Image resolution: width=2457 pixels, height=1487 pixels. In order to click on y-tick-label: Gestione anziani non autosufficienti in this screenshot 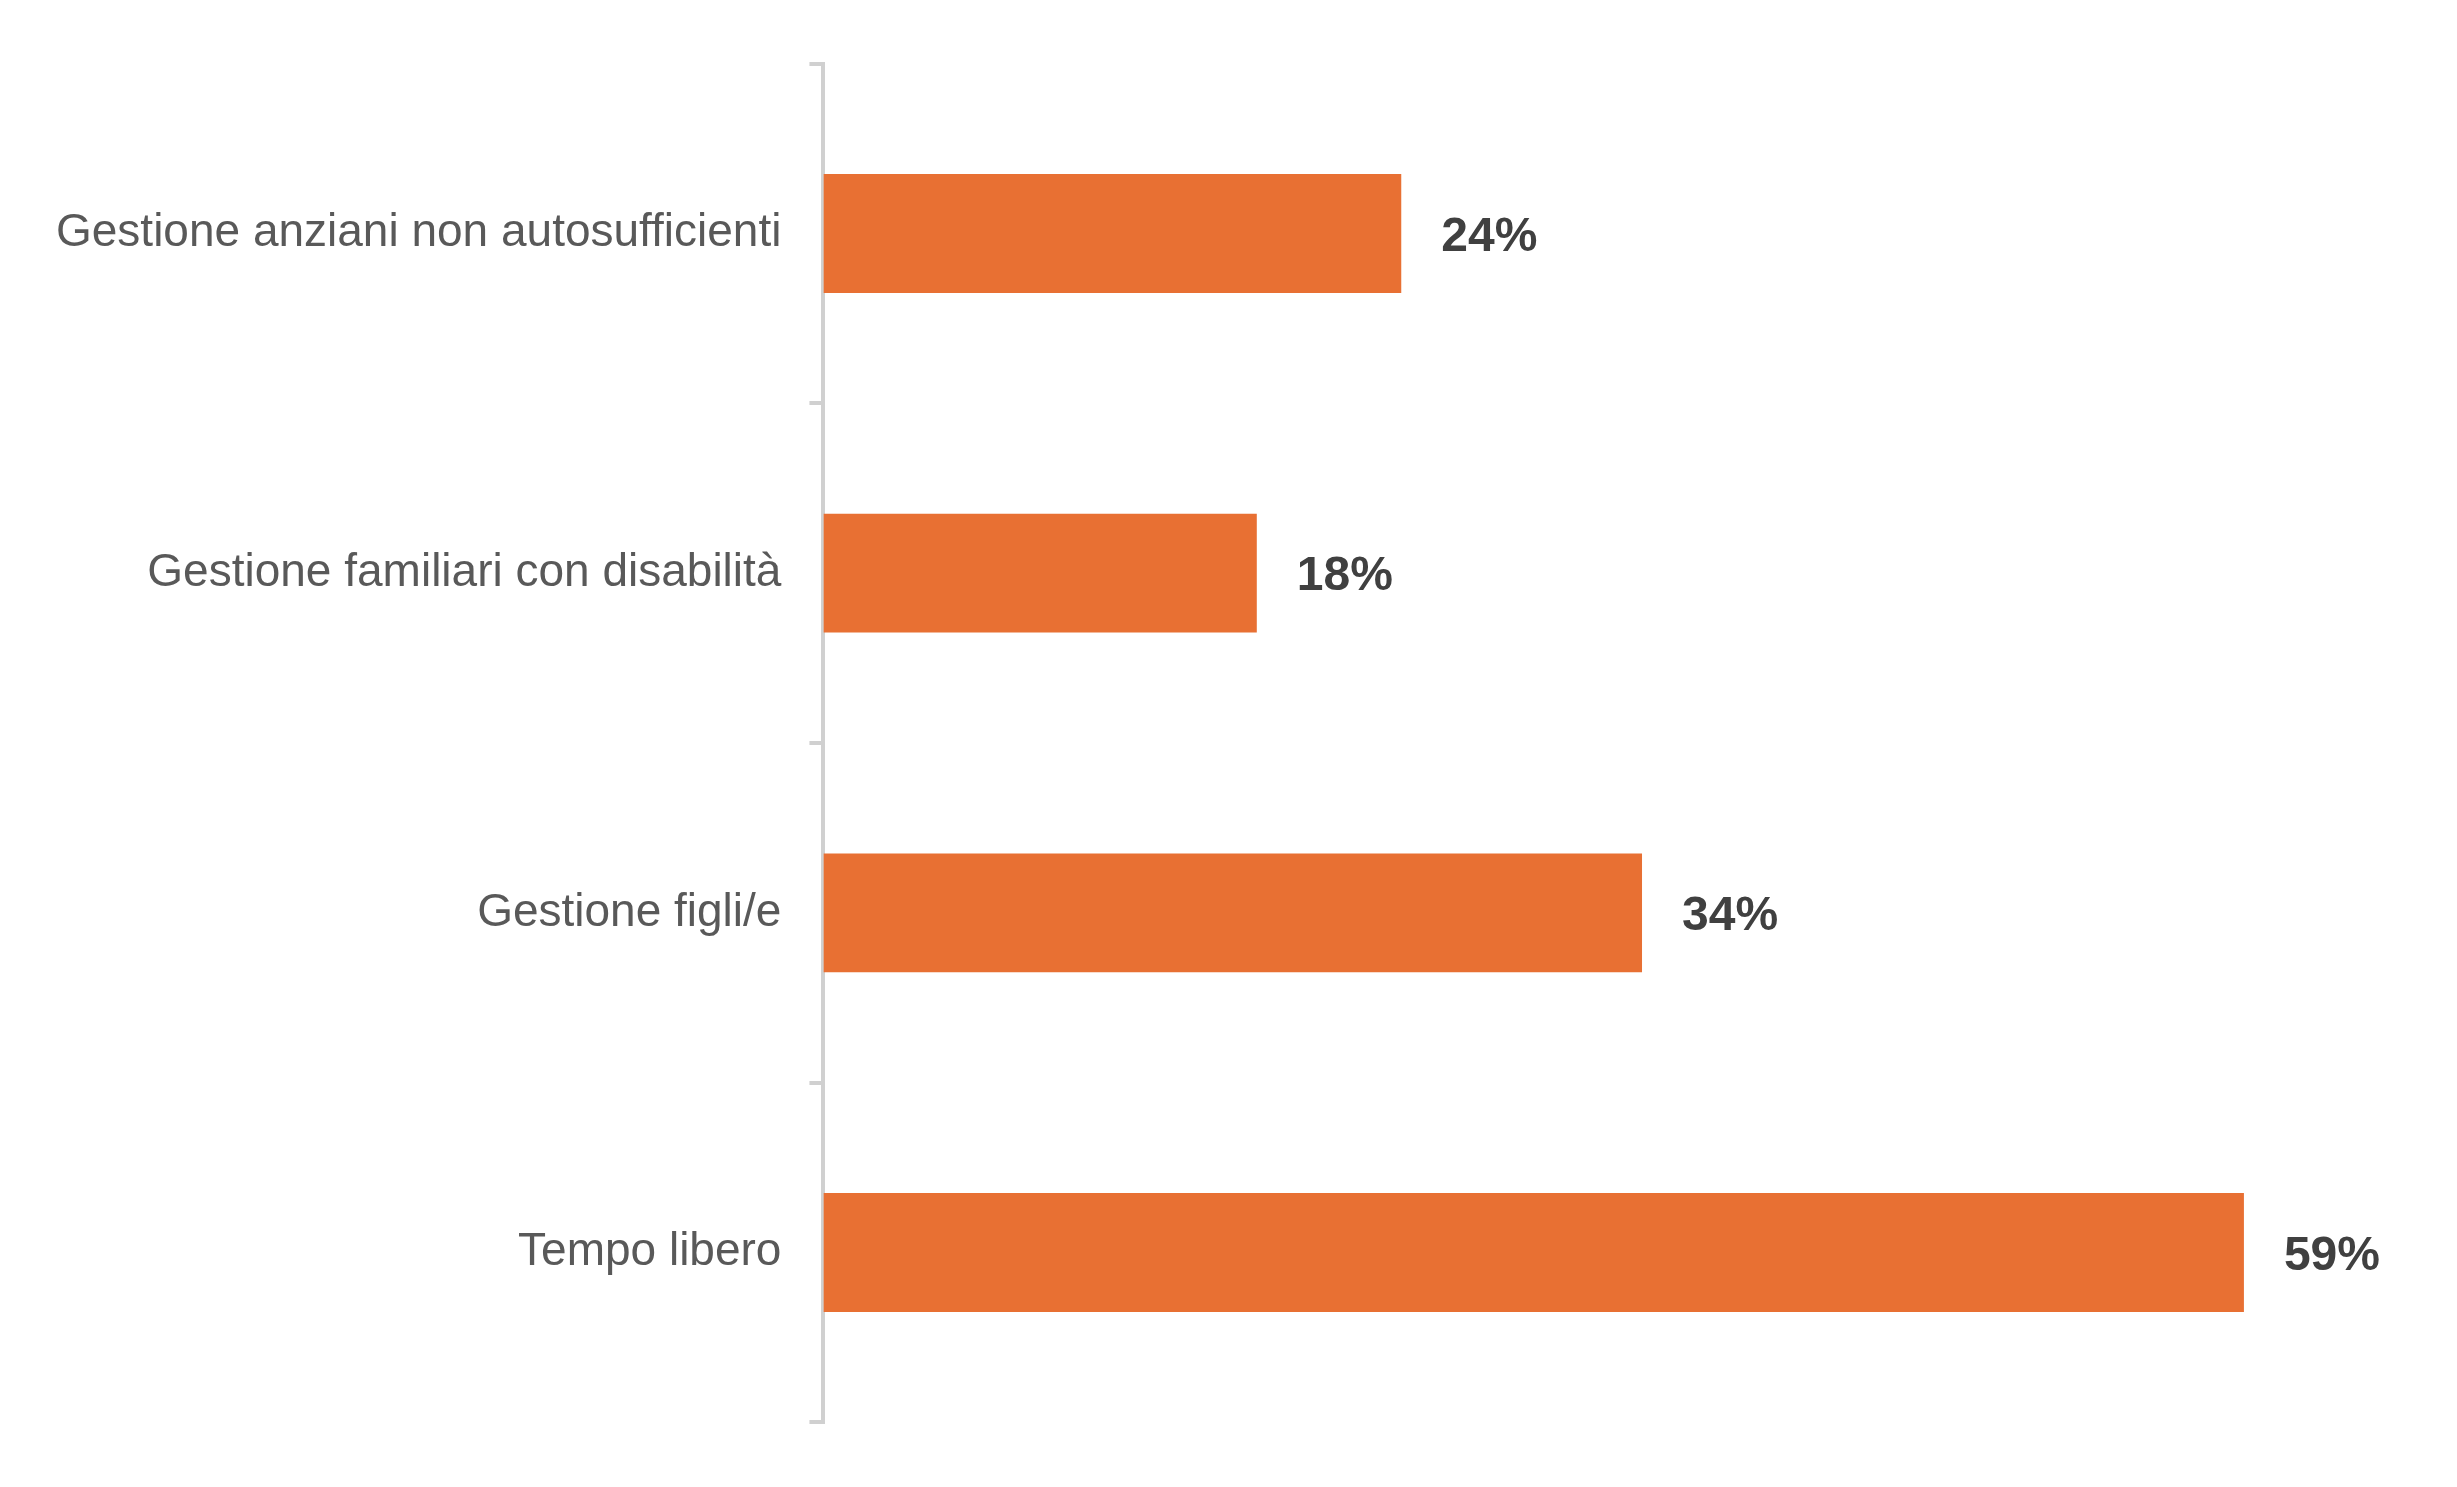, I will do `click(419, 230)`.